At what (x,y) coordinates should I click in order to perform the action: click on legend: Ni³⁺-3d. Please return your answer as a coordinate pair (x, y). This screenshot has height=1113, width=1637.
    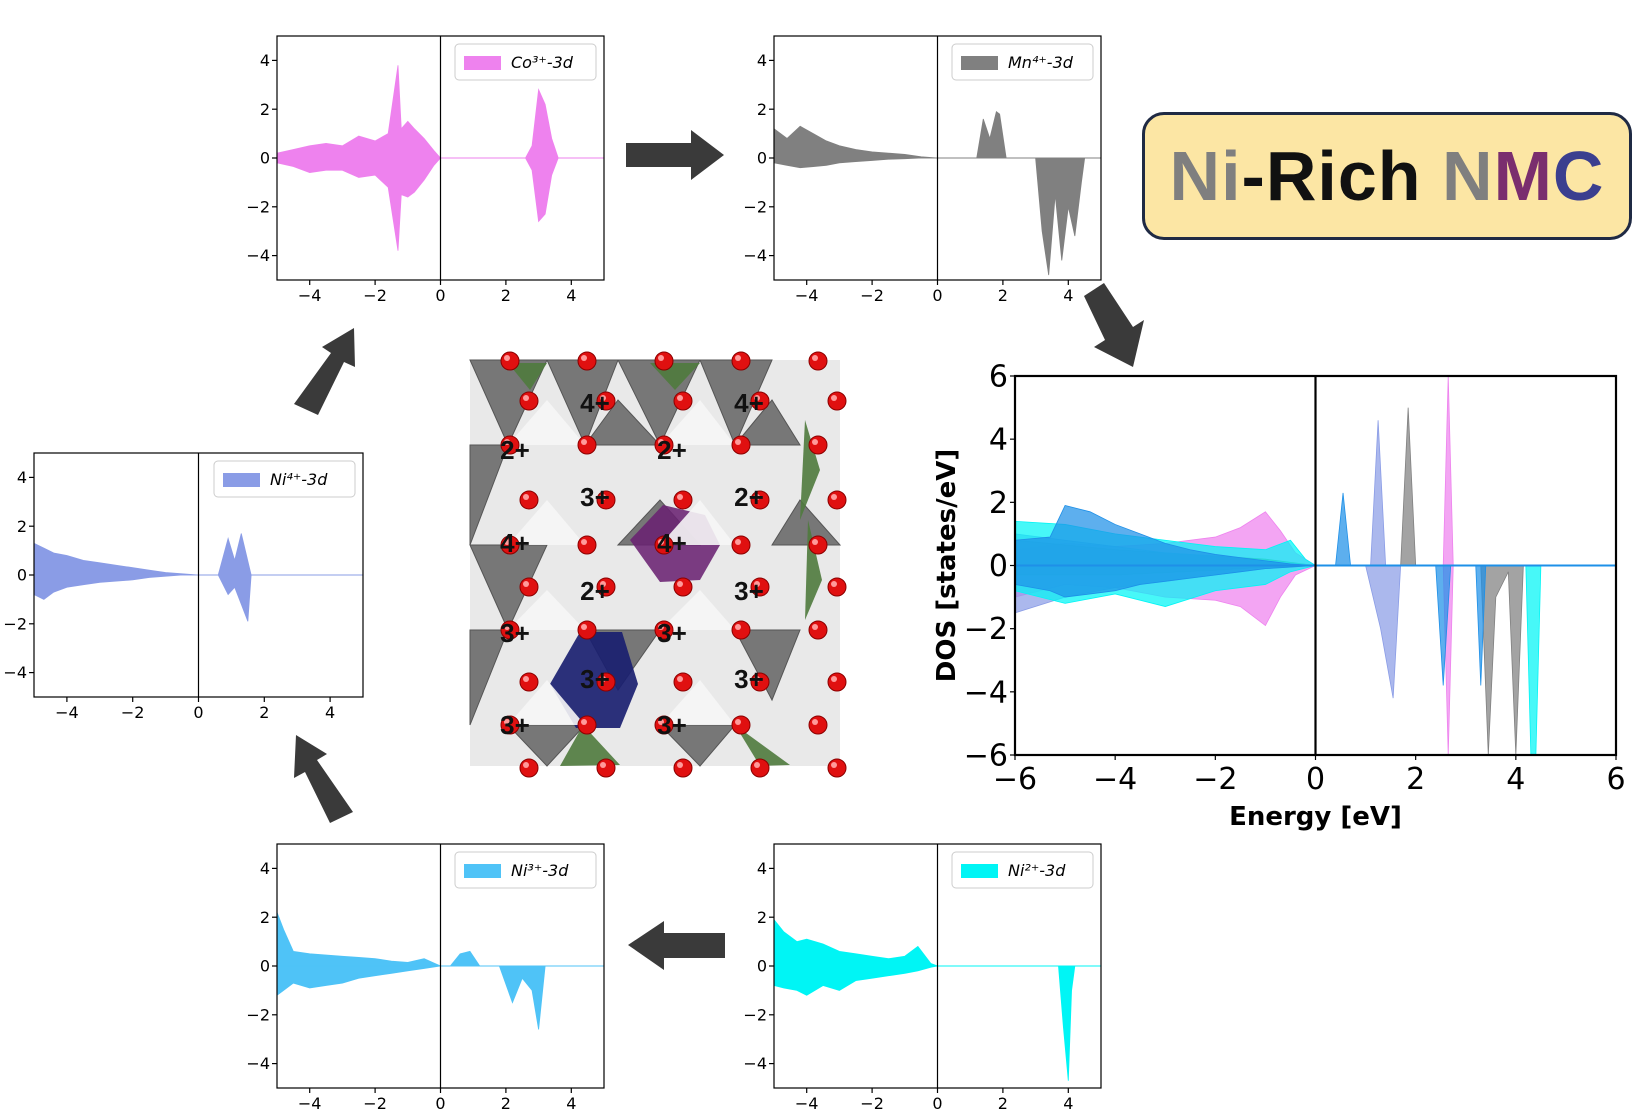
    Looking at the image, I should click on (525, 870).